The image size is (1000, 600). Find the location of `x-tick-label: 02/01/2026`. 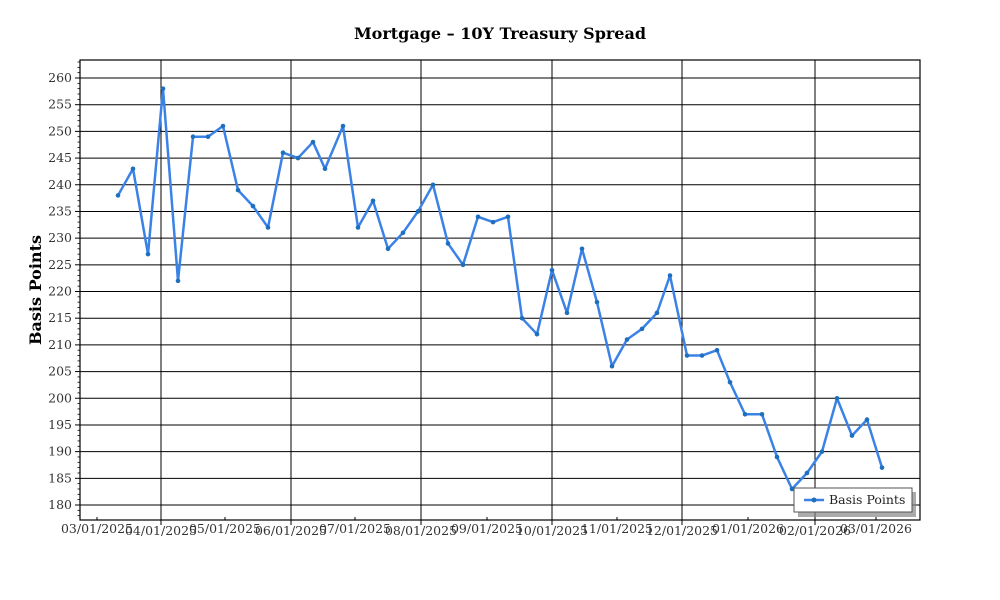

x-tick-label: 02/01/2026 is located at coordinates (815, 530).